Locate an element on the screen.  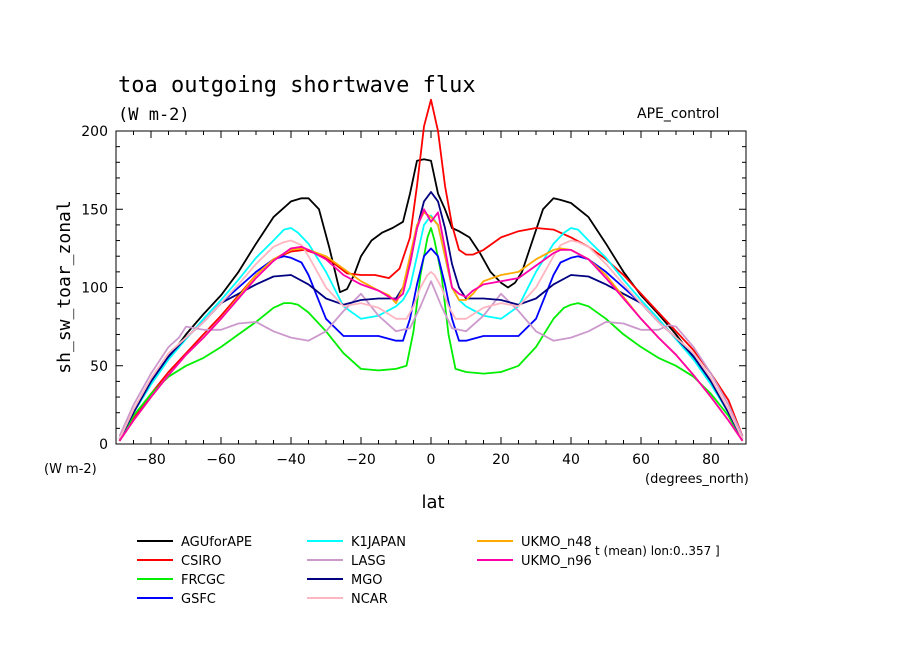
y-unit-label: (W m-2) is located at coordinates (70, 469).